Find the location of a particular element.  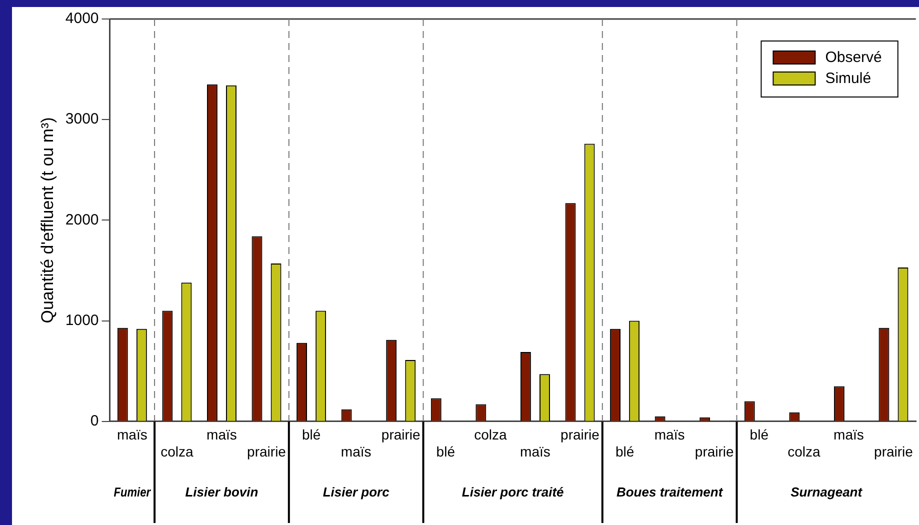

text: Lisier porc traité is located at coordinates (513, 492).